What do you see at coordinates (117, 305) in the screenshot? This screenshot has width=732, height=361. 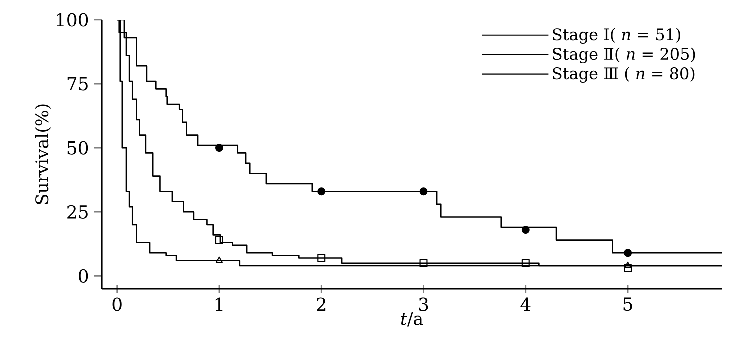 I see `x-tick-label: 0` at bounding box center [117, 305].